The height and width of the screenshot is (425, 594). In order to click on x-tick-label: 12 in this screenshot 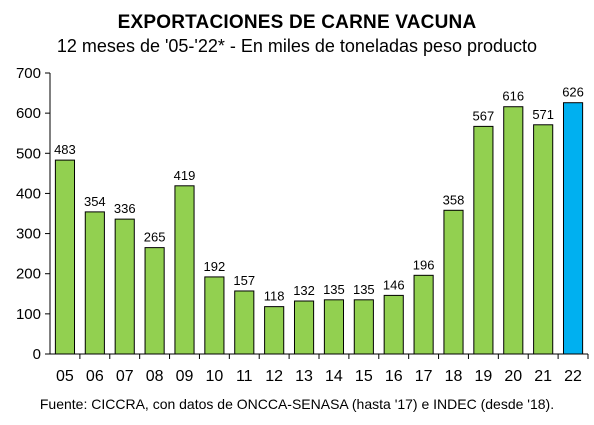, I will do `click(274, 376)`.